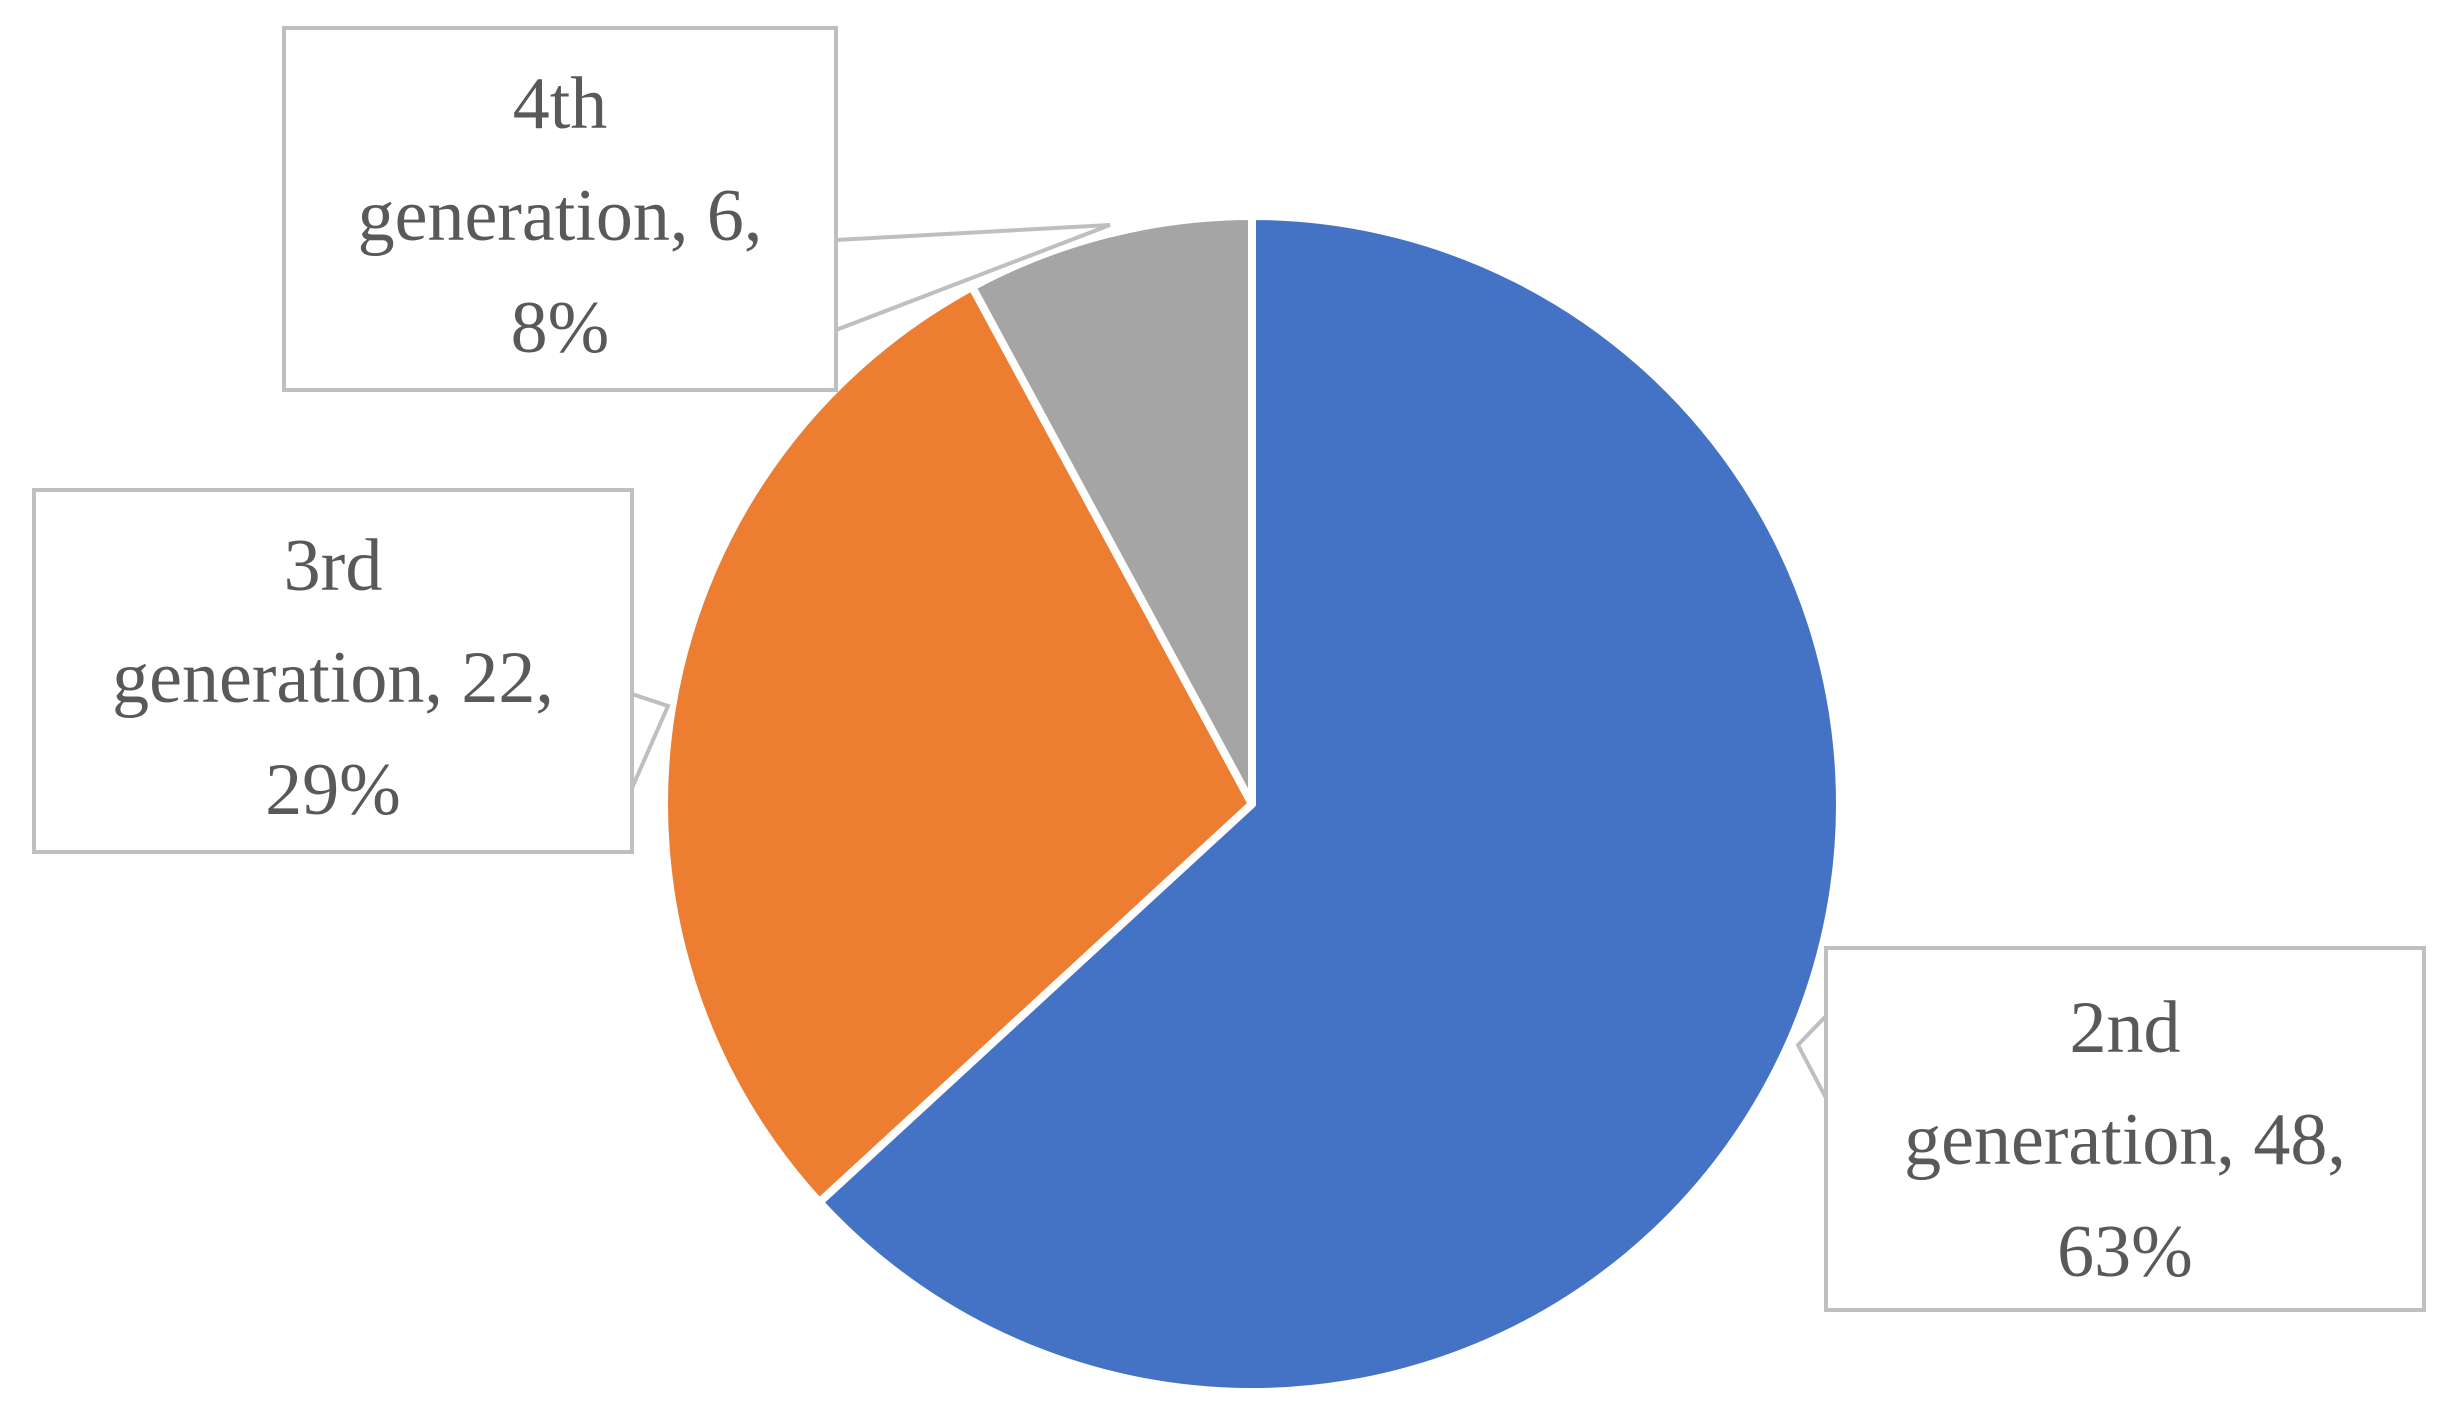 The width and height of the screenshot is (2450, 1419). I want to click on label-4th-line1: 4th, so click(560, 104).